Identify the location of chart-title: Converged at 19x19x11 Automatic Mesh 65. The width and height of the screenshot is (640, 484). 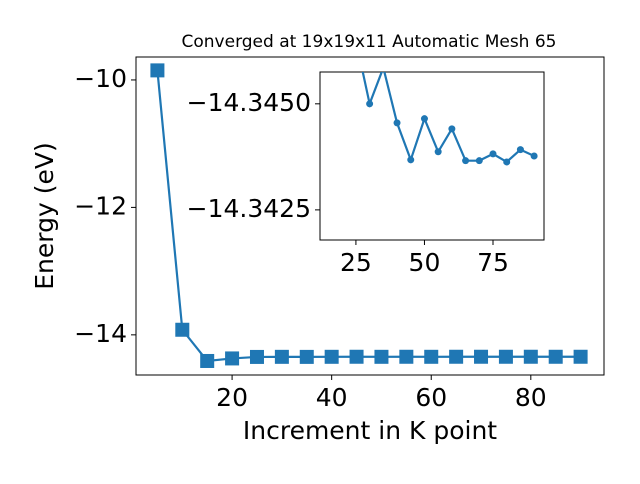
(369, 42).